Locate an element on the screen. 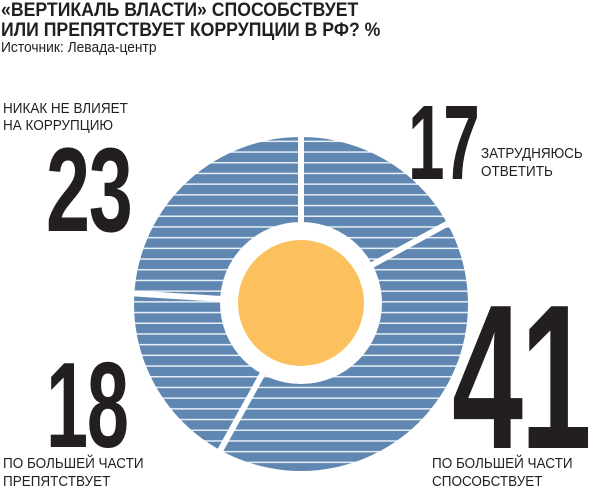 This screenshot has height=499, width=600. label-23-line-2: НА КОРРУПЦИЮ is located at coordinates (58, 125).